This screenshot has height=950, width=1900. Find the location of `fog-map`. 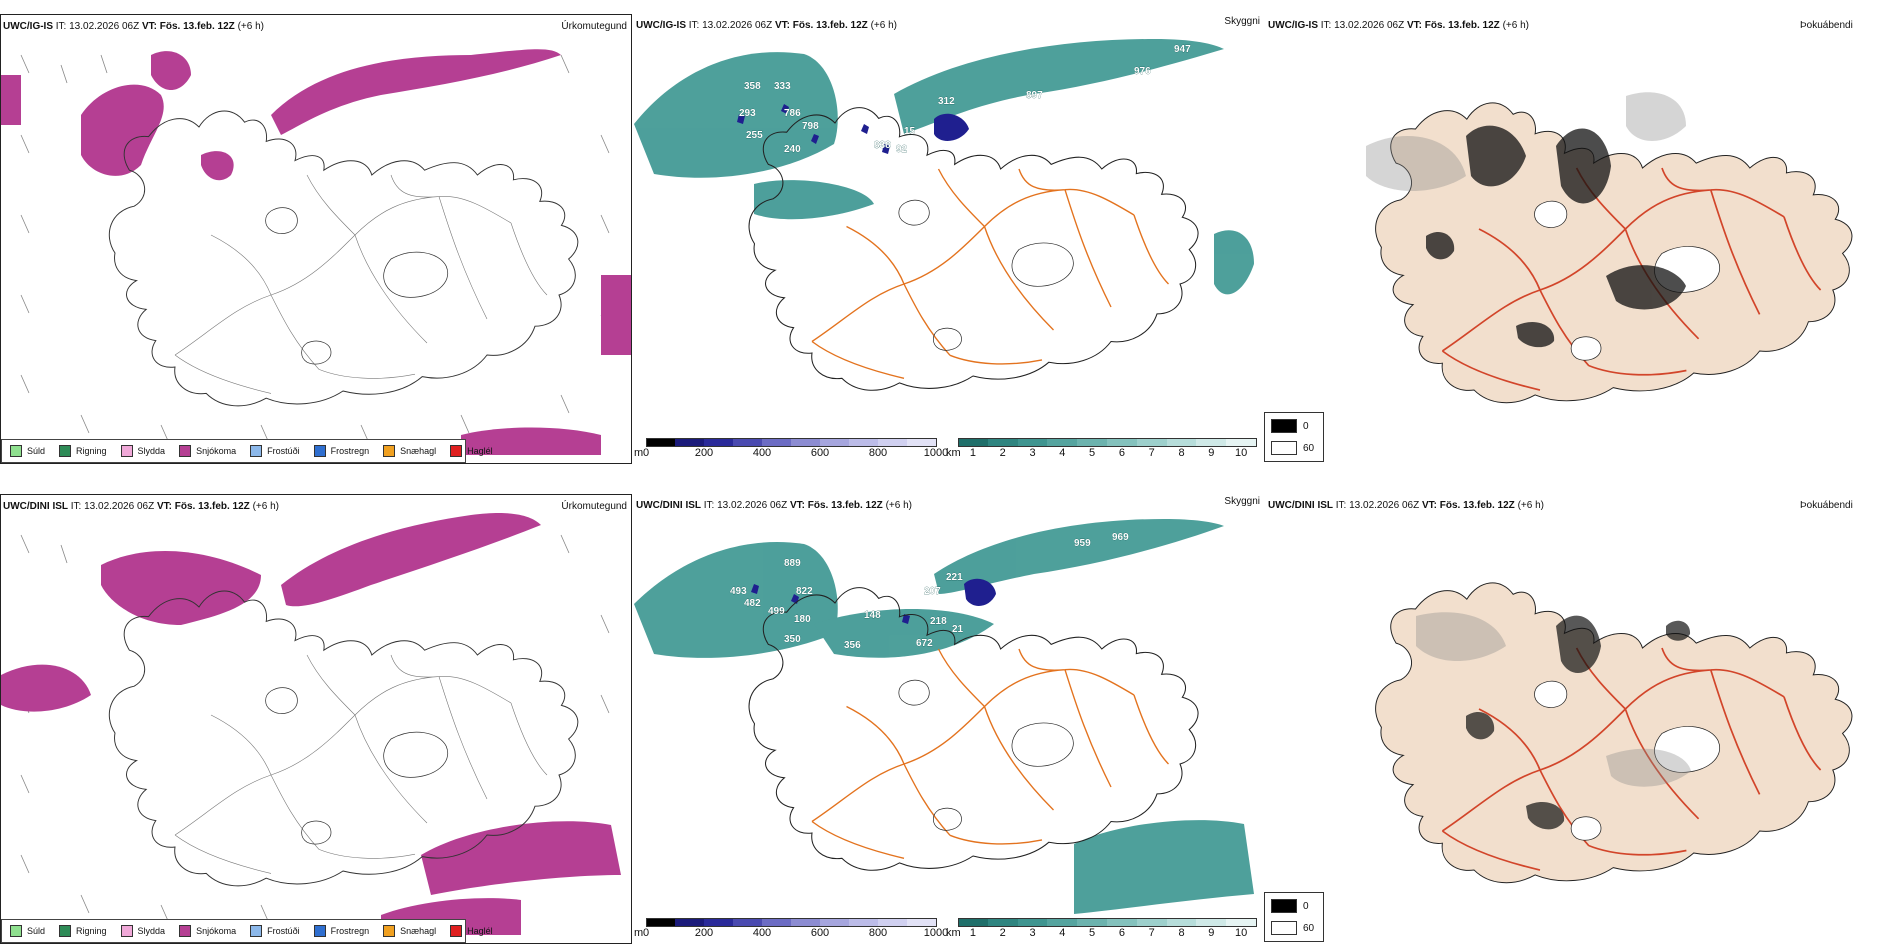

fog-map is located at coordinates (1609, 248).